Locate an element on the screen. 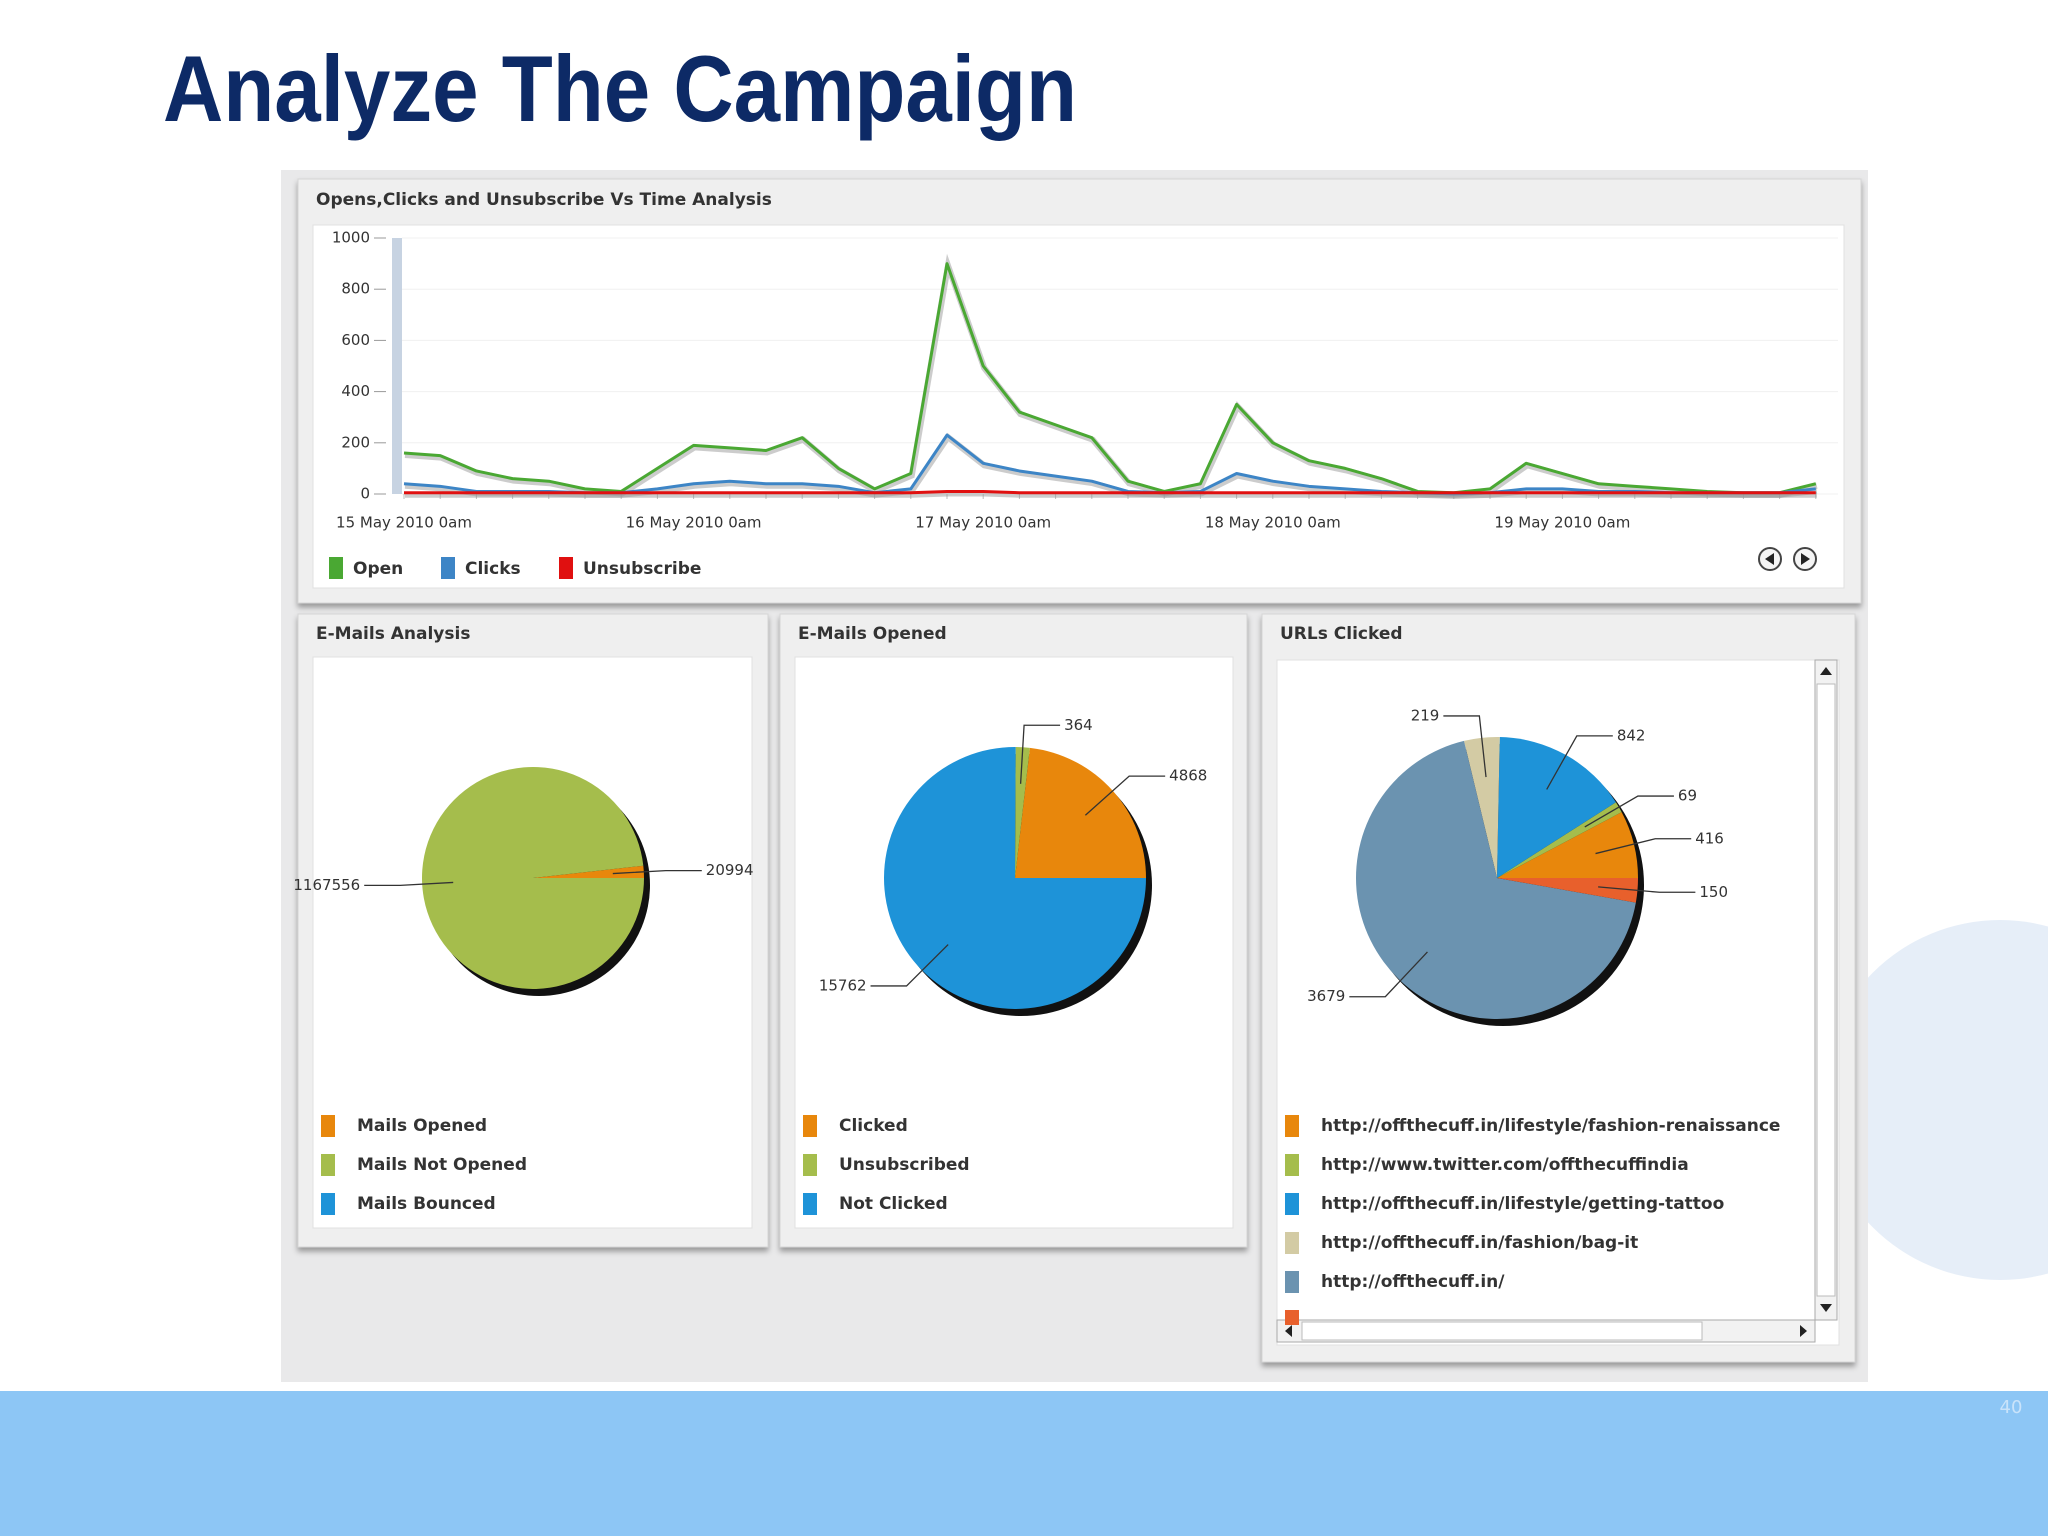 This screenshot has width=2048, height=1536. scroll-thumb is located at coordinates (1826, 990).